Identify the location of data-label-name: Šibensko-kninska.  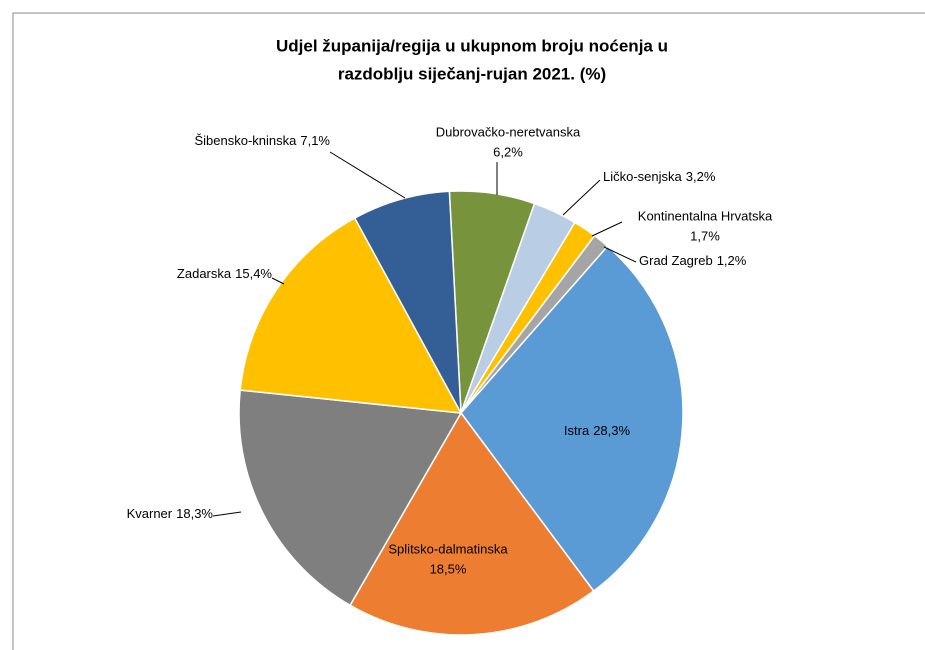
(245, 140).